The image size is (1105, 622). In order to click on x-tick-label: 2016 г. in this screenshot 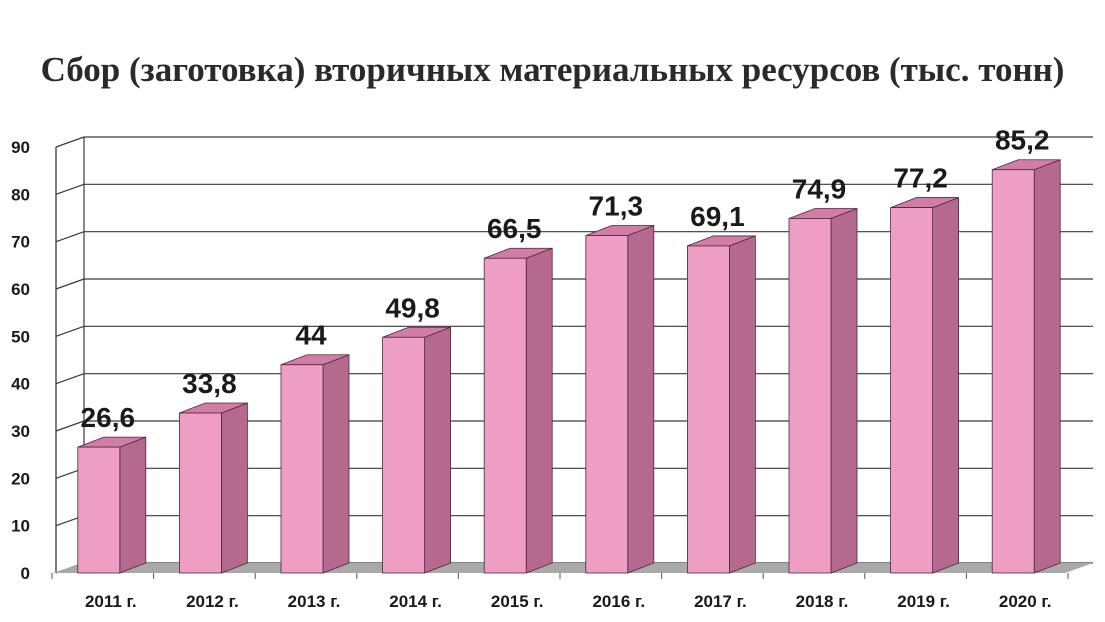, I will do `click(618, 601)`.